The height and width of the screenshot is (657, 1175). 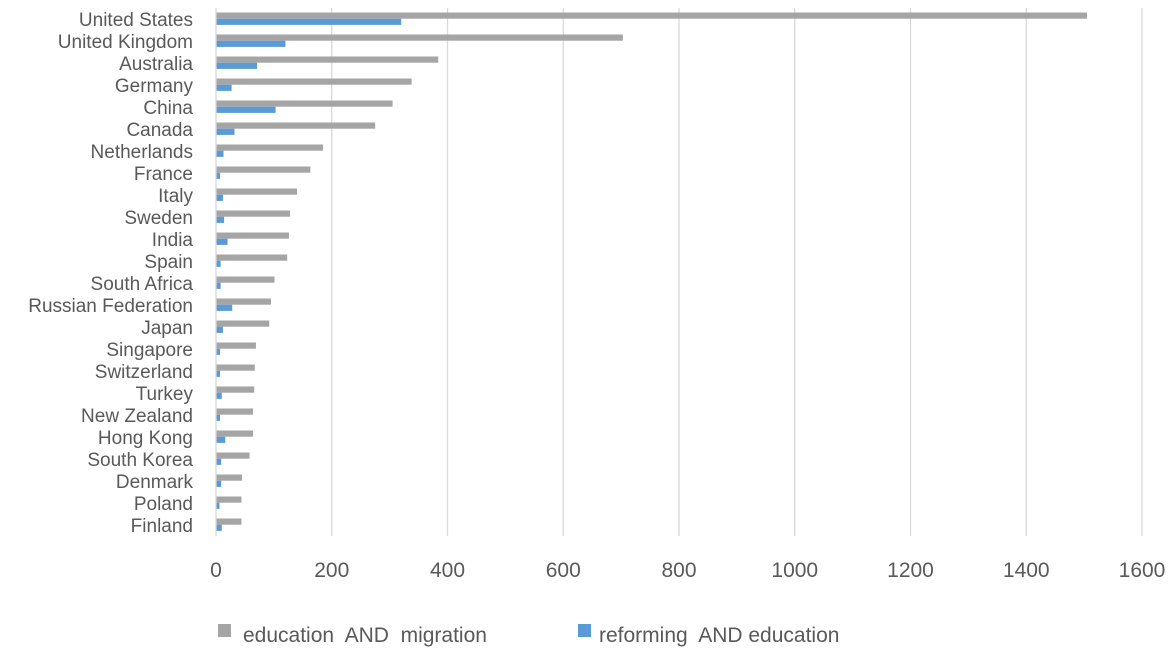 What do you see at coordinates (331, 570) in the screenshot?
I see `x-tick-label: 200` at bounding box center [331, 570].